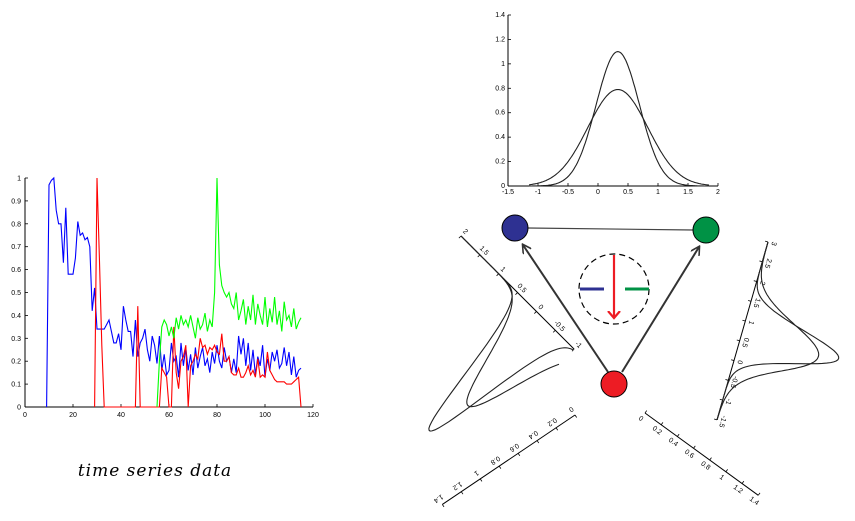  I want to click on right-density-axis: 0 0.2 0.4 0.6 0.8 1 1.2 1.4, so click(699, 458).